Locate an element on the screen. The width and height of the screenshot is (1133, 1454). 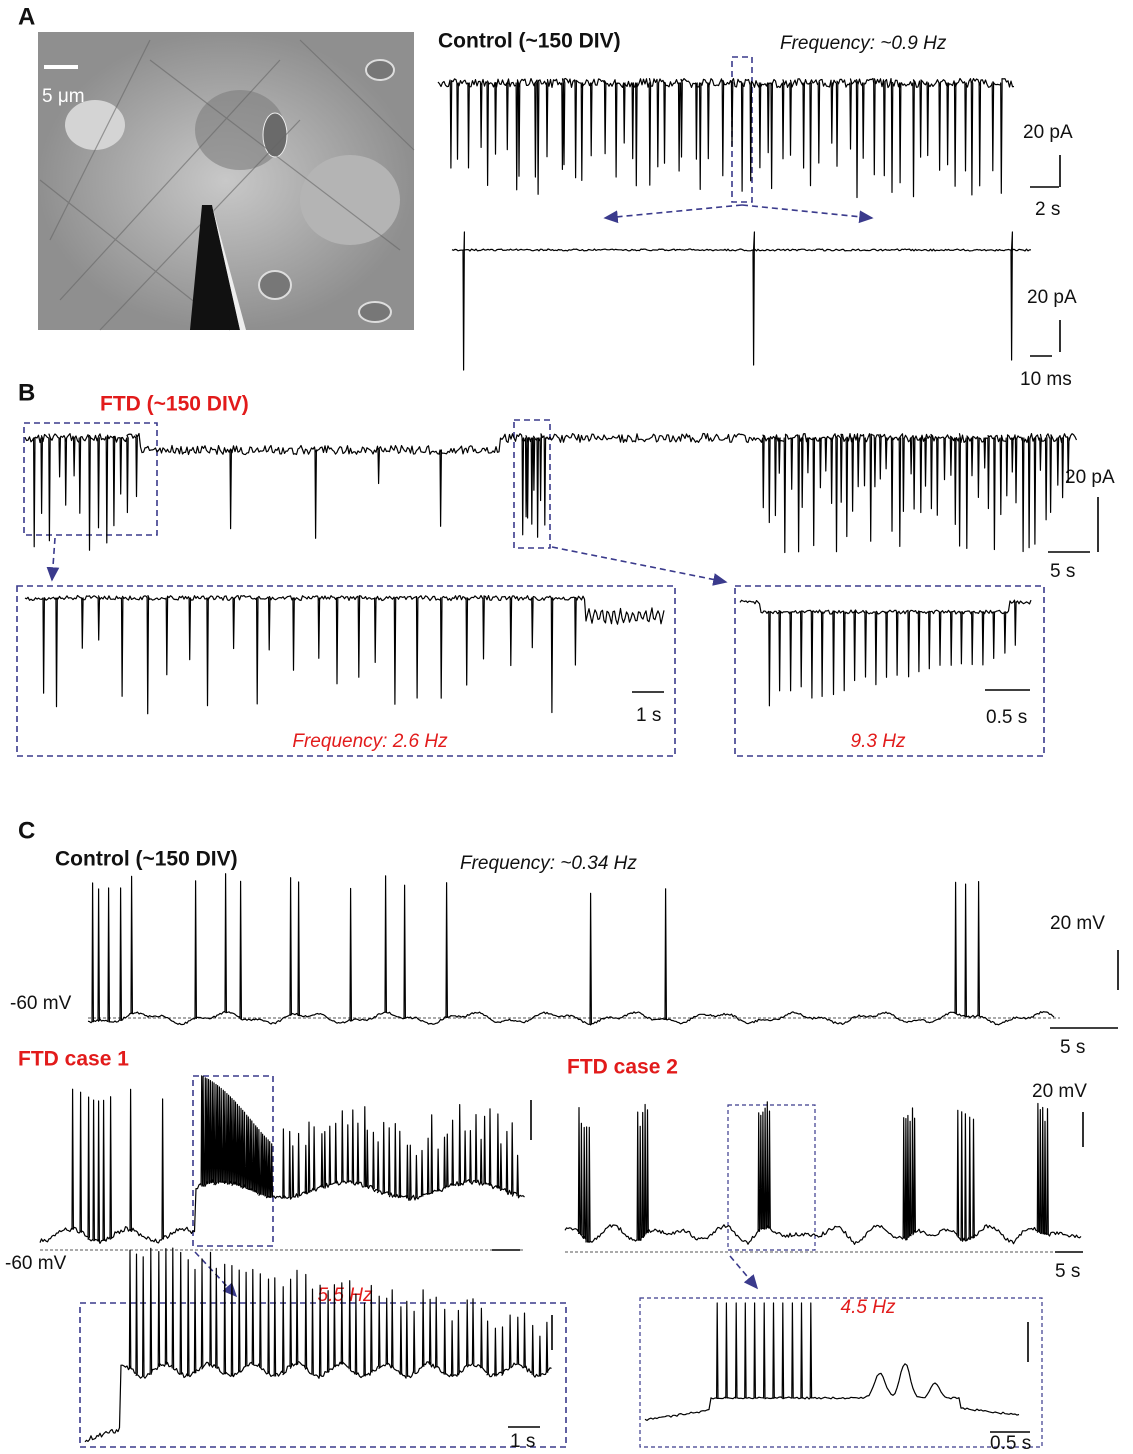
frequency: 4.5 Hz is located at coordinates (868, 1307).